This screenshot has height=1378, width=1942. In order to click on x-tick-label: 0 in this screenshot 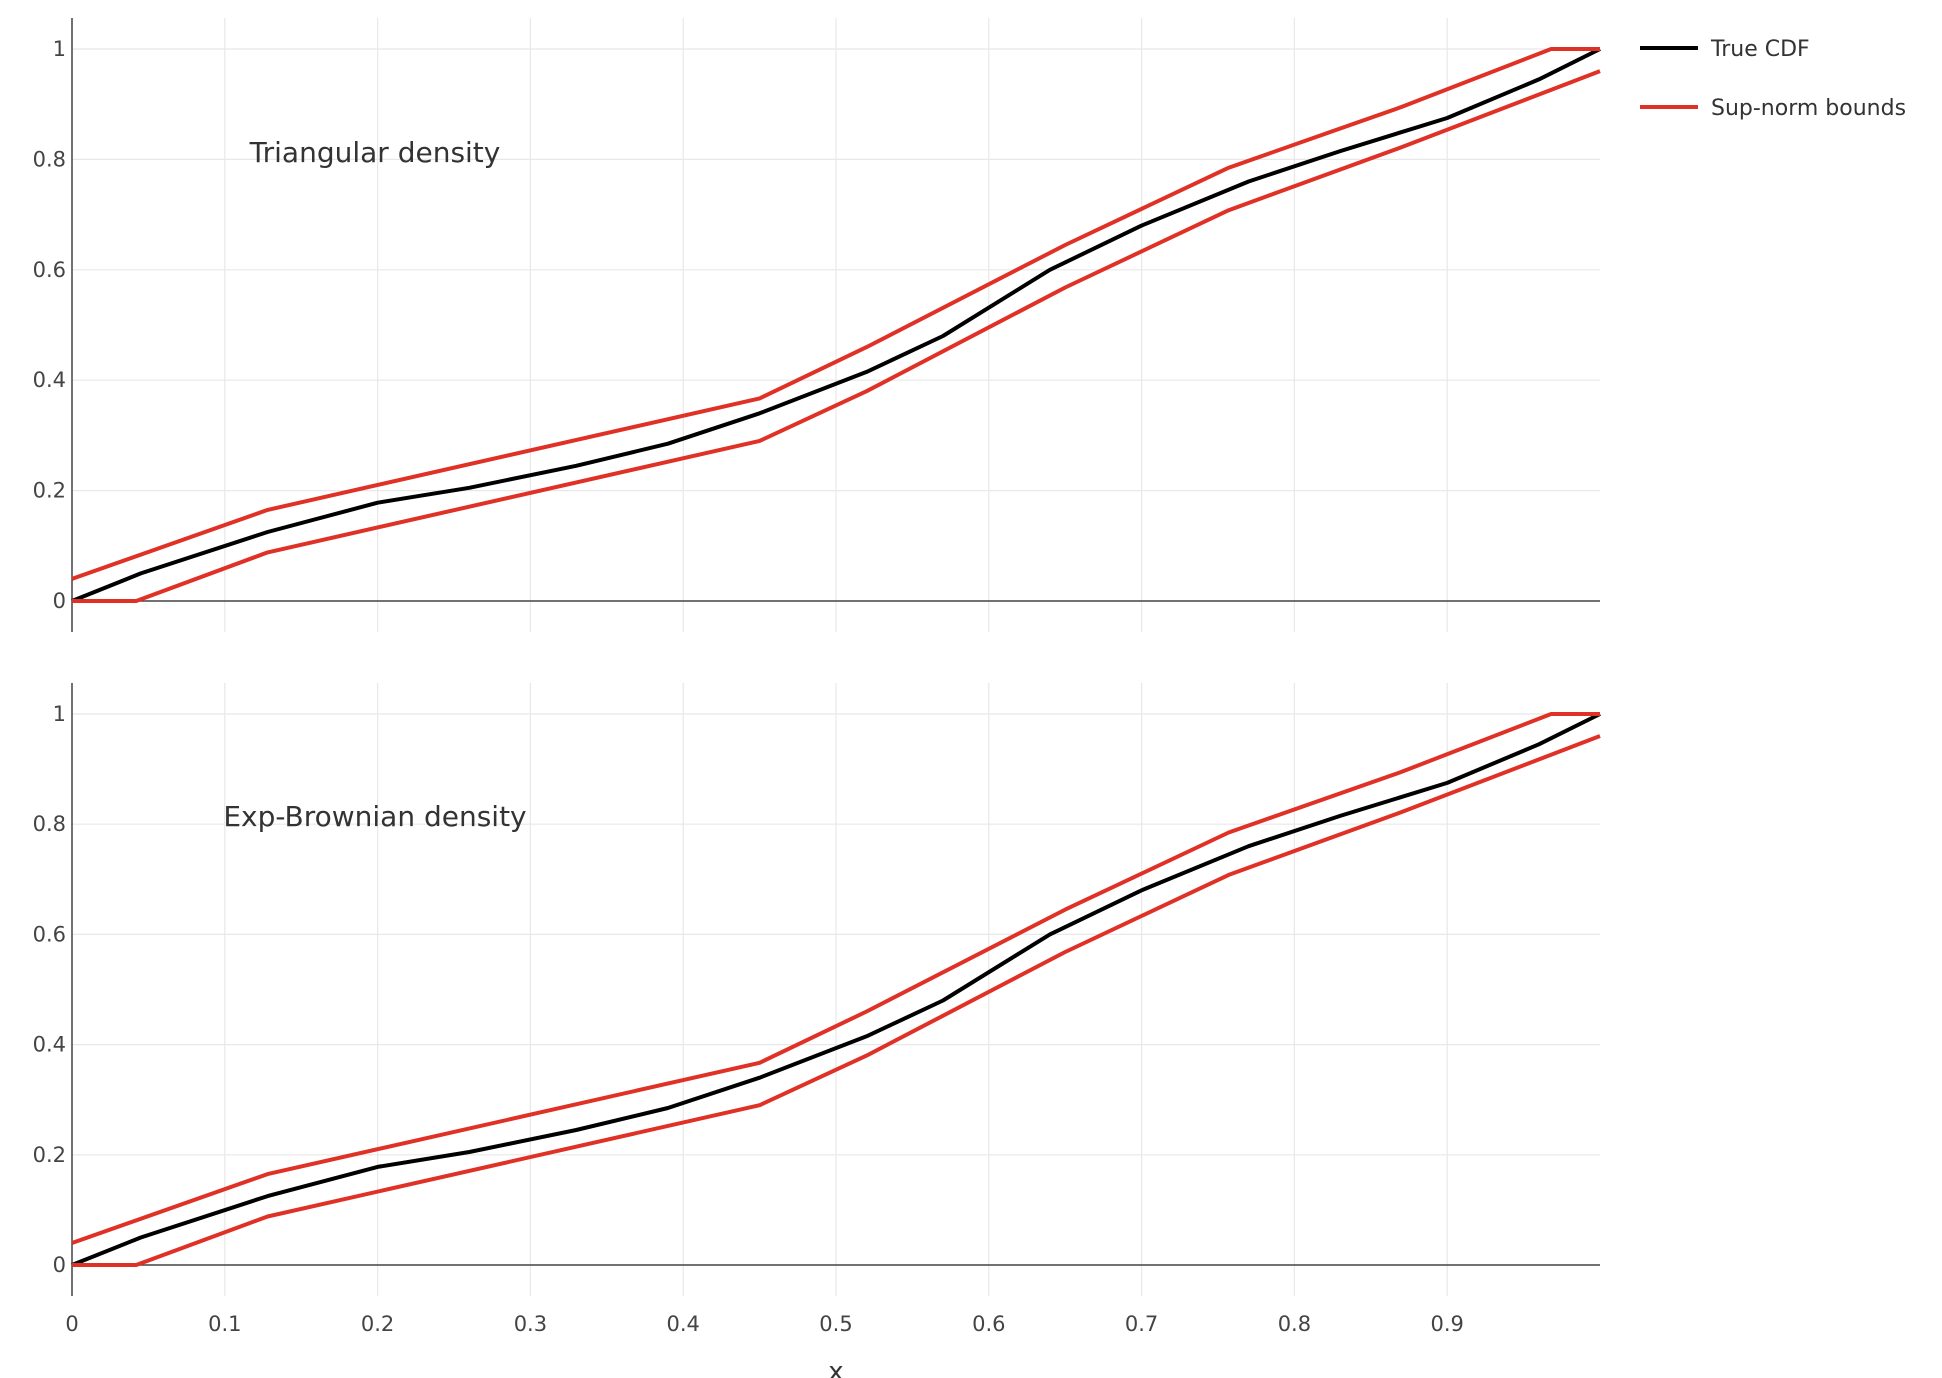, I will do `click(71, 1324)`.